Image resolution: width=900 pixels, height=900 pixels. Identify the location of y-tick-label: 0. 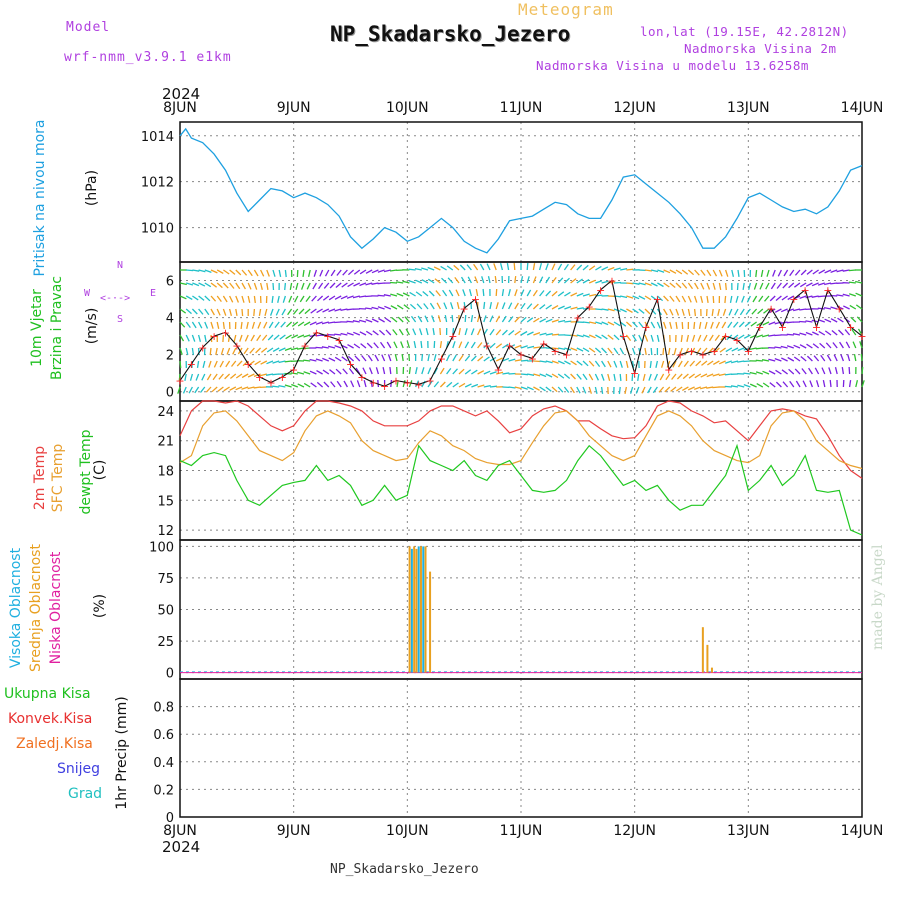
(170, 818).